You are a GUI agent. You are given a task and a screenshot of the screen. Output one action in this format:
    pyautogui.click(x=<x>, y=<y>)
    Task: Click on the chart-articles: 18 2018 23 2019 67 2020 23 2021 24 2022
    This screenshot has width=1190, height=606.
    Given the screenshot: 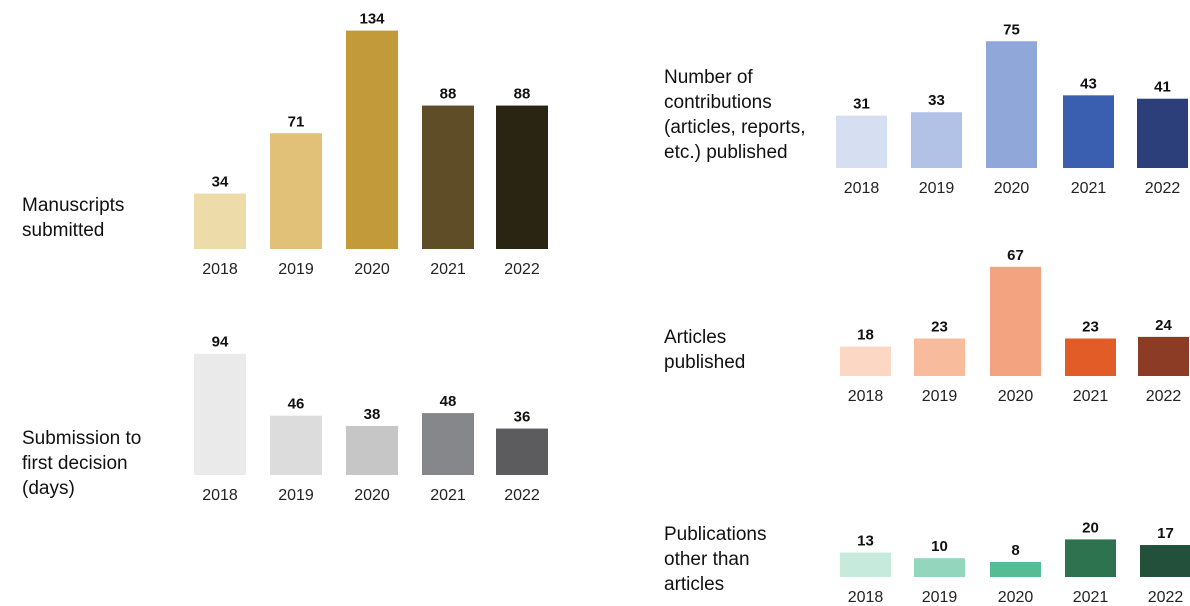 What is the action you would take?
    pyautogui.click(x=1014, y=326)
    